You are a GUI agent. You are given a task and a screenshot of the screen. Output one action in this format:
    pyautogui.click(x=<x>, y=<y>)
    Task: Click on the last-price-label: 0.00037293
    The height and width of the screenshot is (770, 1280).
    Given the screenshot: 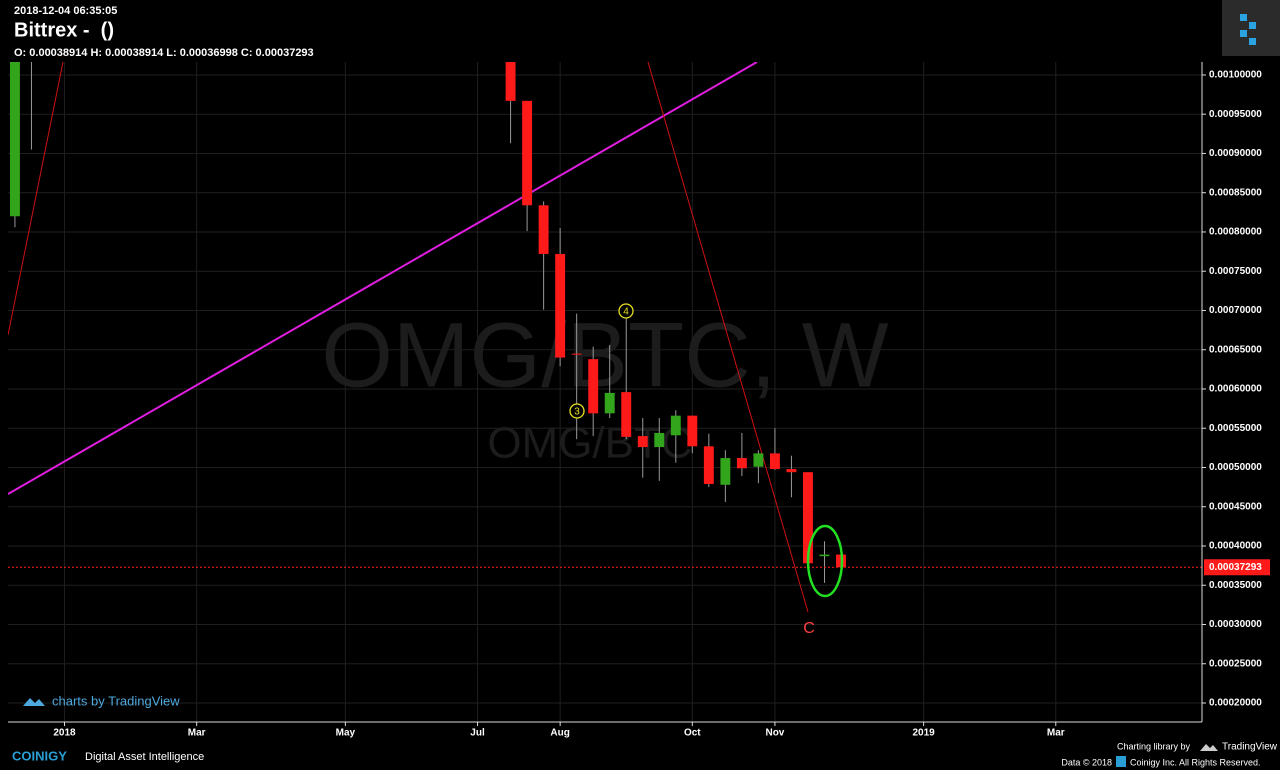 What is the action you would take?
    pyautogui.click(x=1235, y=567)
    